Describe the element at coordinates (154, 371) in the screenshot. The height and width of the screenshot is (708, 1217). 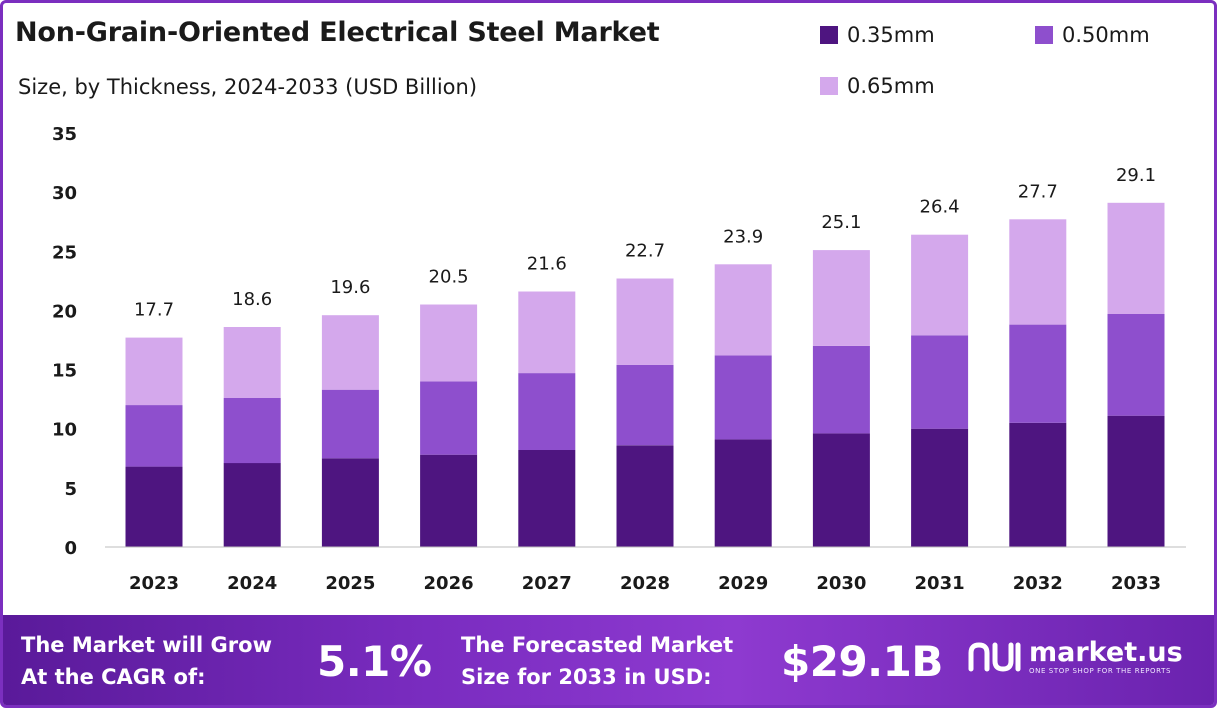
I see `bar-segment-065mm-2023` at that location.